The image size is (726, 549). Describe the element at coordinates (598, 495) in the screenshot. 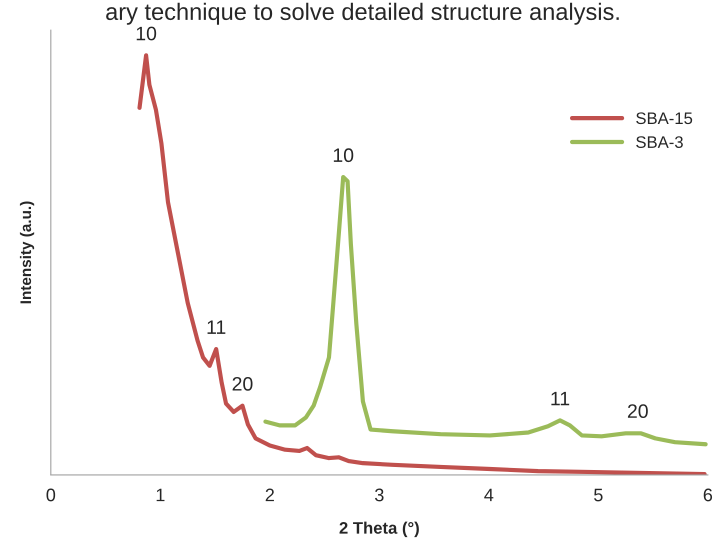

I see `x-tick-label: 5` at that location.